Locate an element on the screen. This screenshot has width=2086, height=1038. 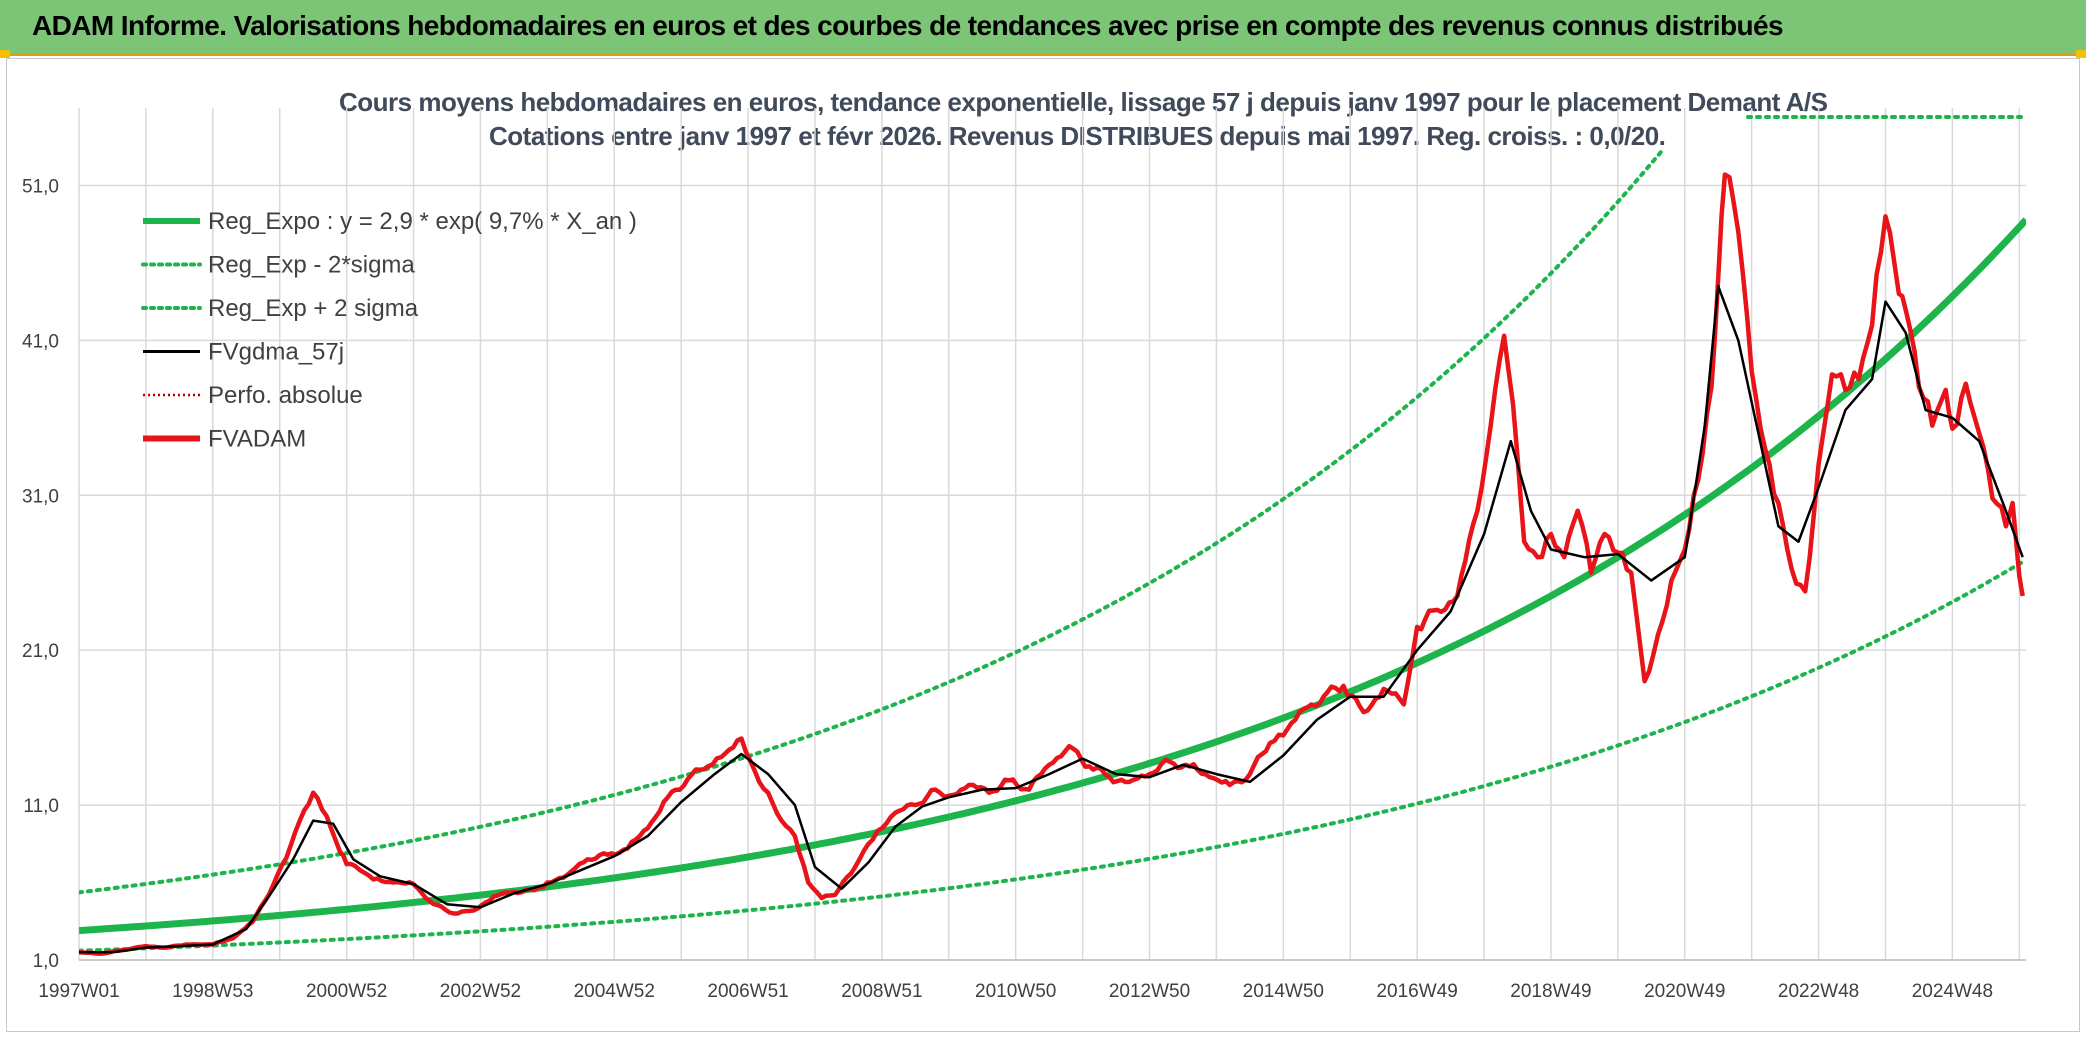
legend-label: Reg_Exp + 2 sigma is located at coordinates (313, 308).